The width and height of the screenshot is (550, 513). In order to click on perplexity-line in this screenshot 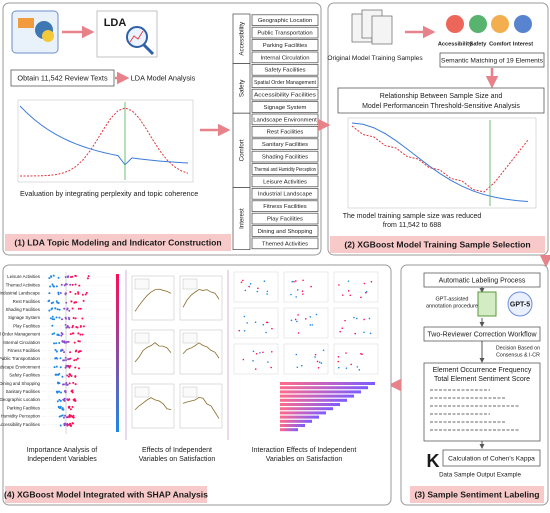, I will do `click(104, 135)`.